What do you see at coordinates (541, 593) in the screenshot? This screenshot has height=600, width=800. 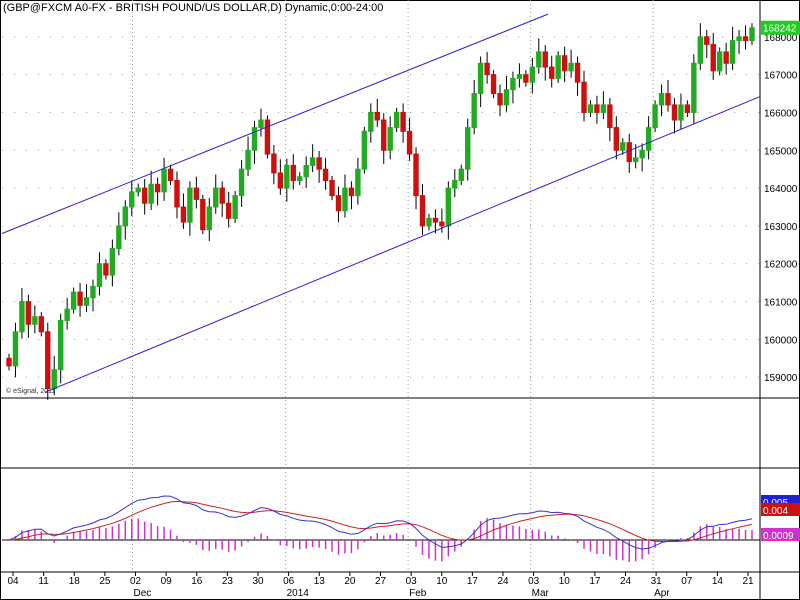 I see `month-label: Mar` at bounding box center [541, 593].